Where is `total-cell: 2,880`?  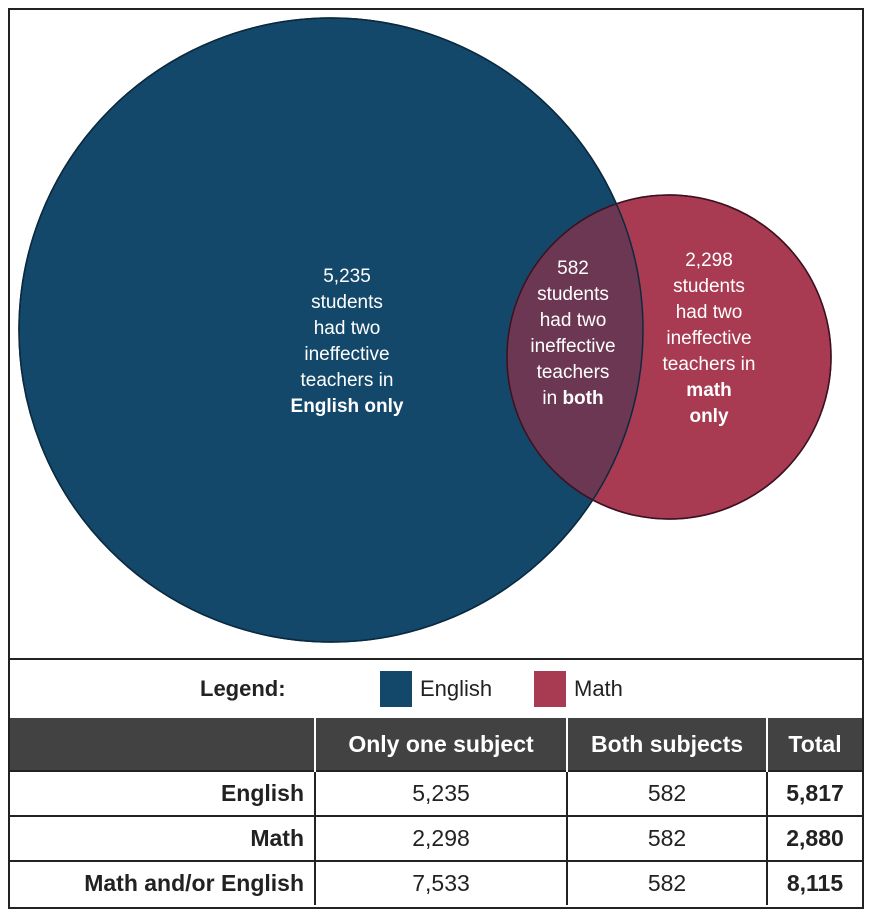 total-cell: 2,880 is located at coordinates (814, 838).